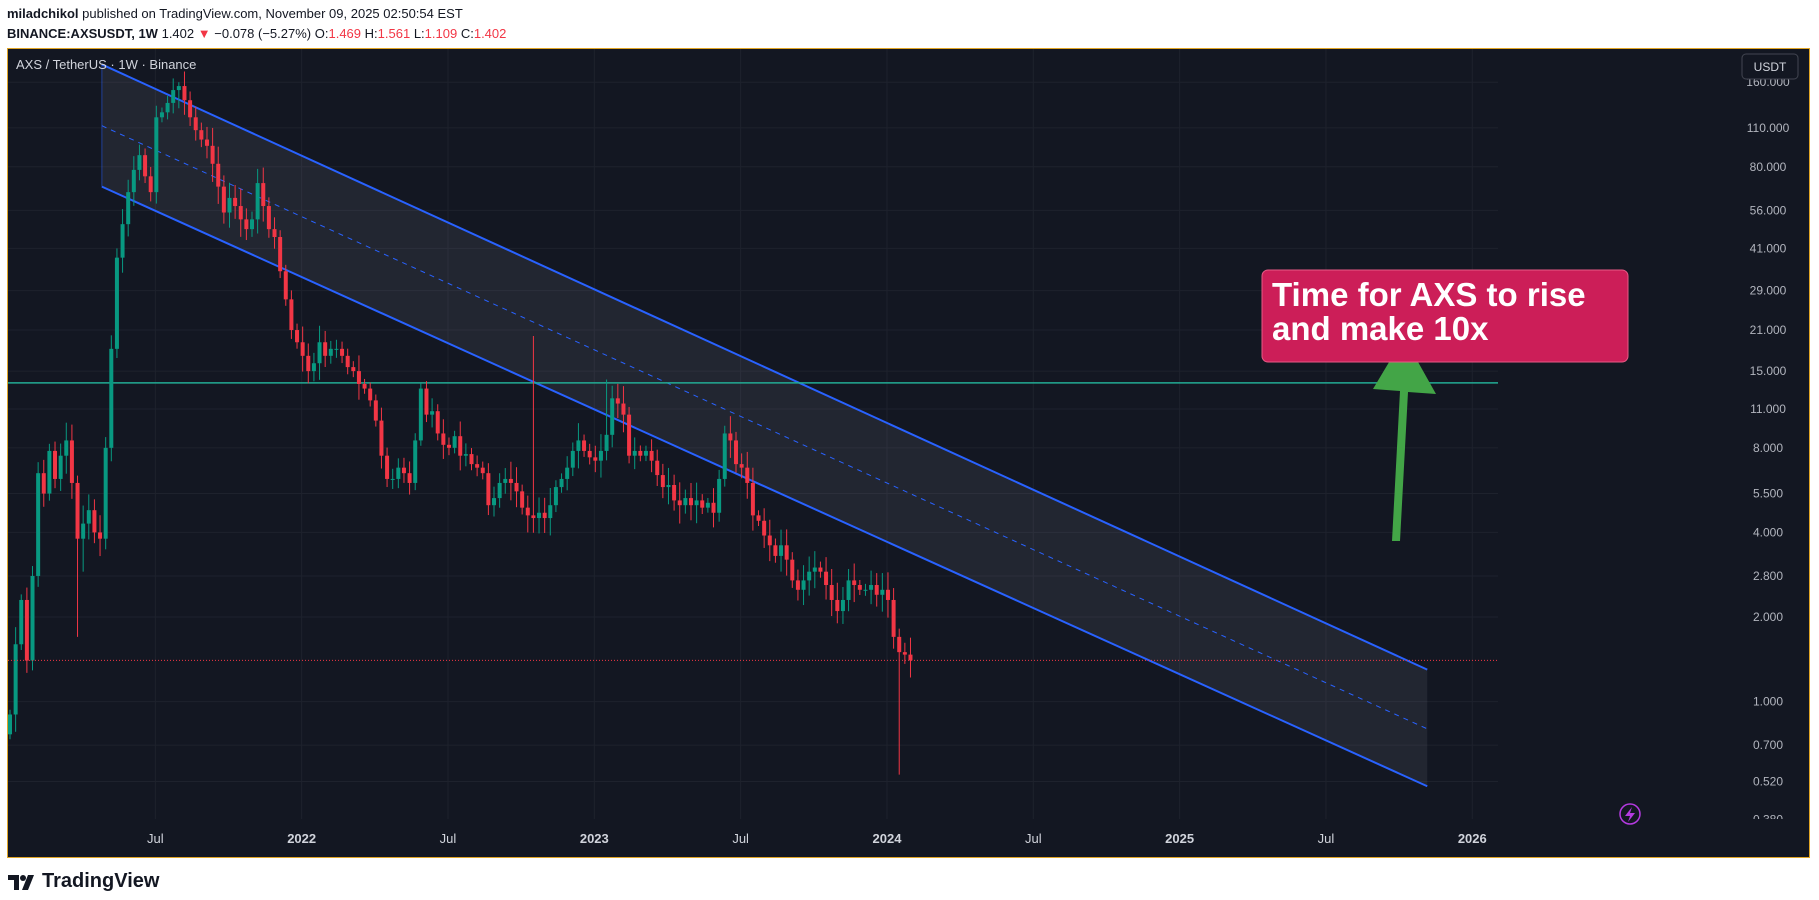  Describe the element at coordinates (1630, 814) in the screenshot. I see `lightning-icon` at that location.